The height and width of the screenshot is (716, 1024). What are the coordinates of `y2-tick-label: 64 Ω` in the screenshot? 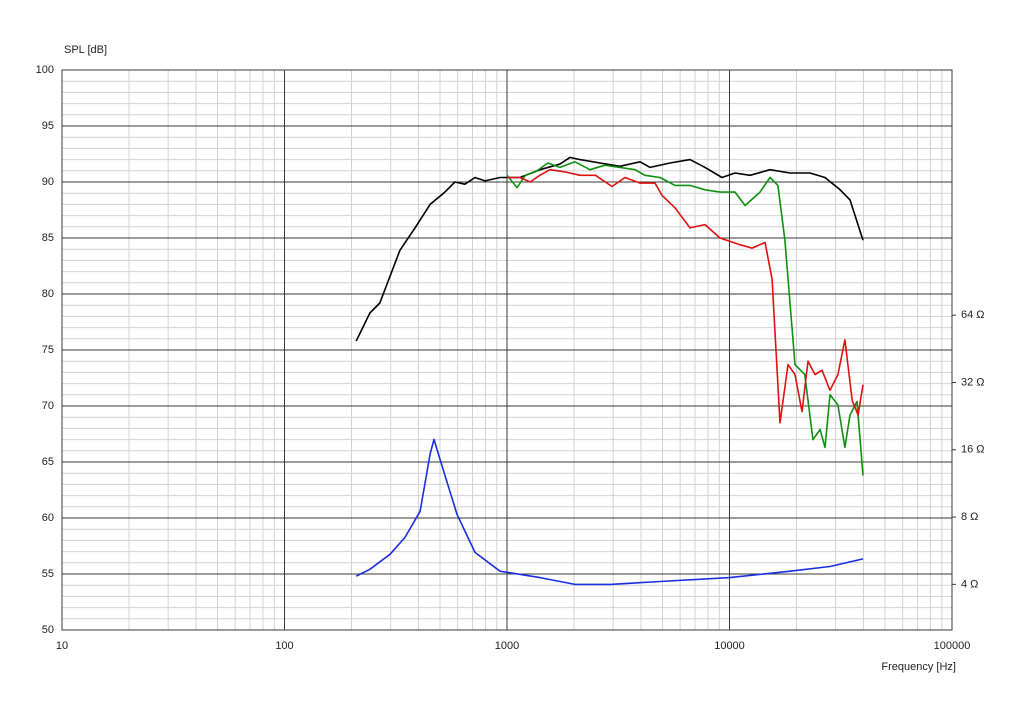 It's located at (973, 315).